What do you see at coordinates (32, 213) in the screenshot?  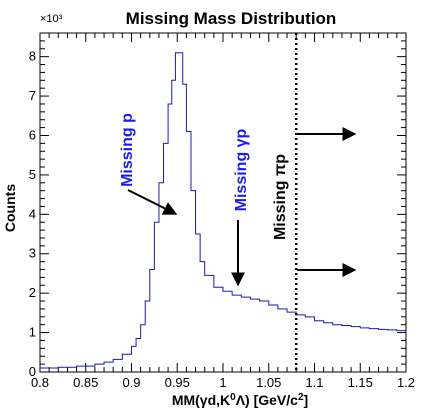 I see `y-tick-label: 4` at bounding box center [32, 213].